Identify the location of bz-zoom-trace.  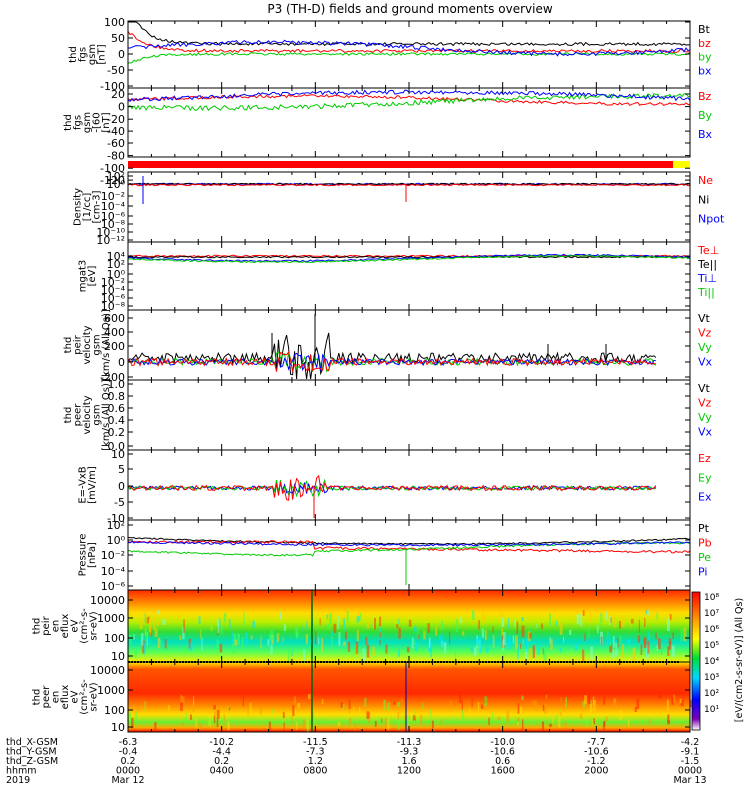
(409, 100).